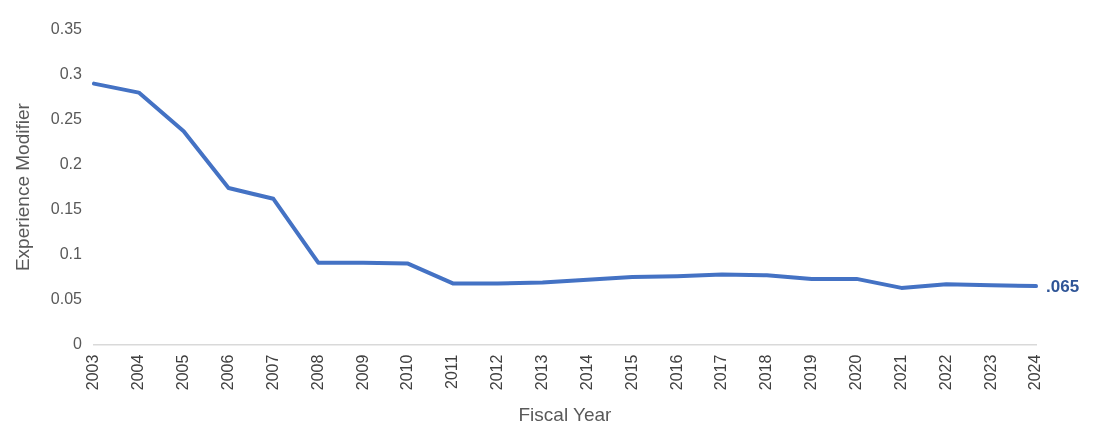 Image resolution: width=1104 pixels, height=439 pixels. I want to click on x-tick-label: 2009, so click(362, 372).